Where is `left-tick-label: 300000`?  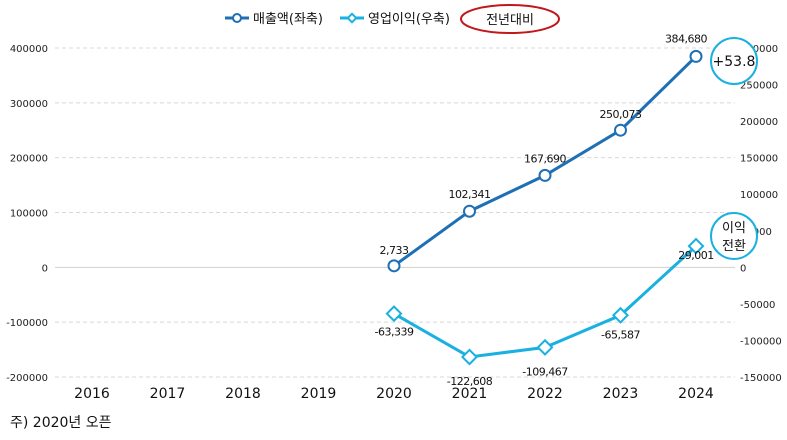
left-tick-label: 300000 is located at coordinates (29, 104).